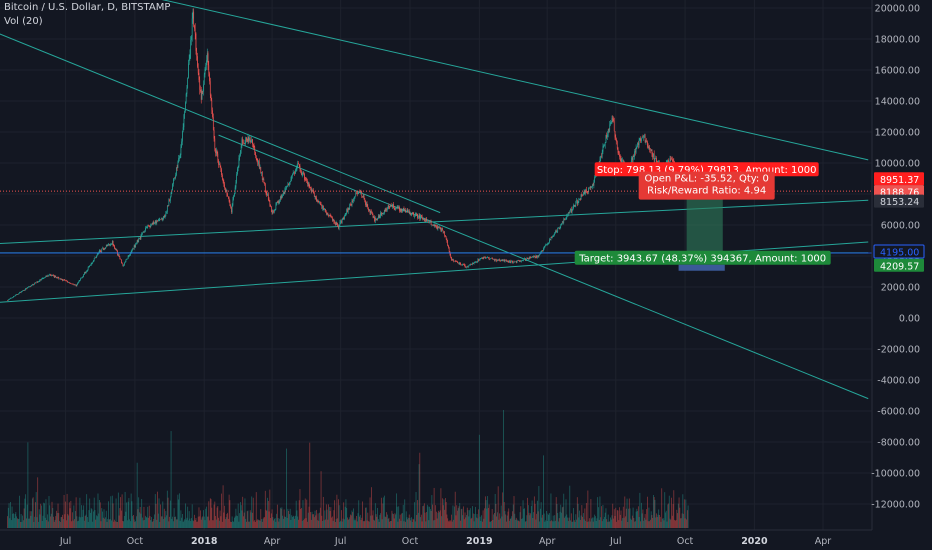 Image resolution: width=932 pixels, height=550 pixels. What do you see at coordinates (897, 40) in the screenshot?
I see `price-tick-label: 18000.00` at bounding box center [897, 40].